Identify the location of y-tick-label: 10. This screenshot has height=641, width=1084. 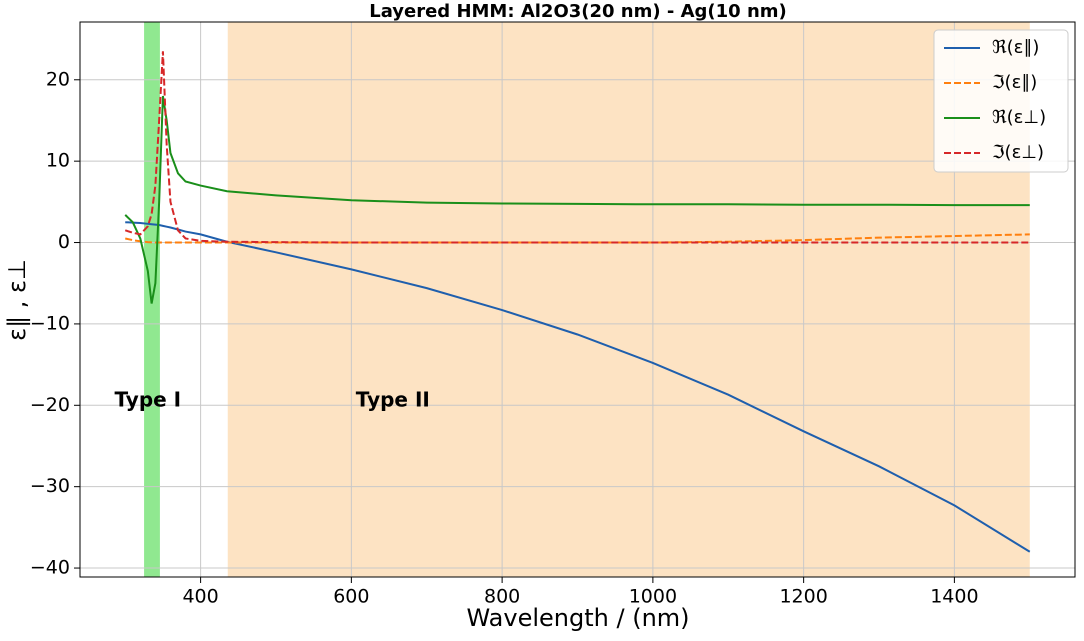
(58, 161).